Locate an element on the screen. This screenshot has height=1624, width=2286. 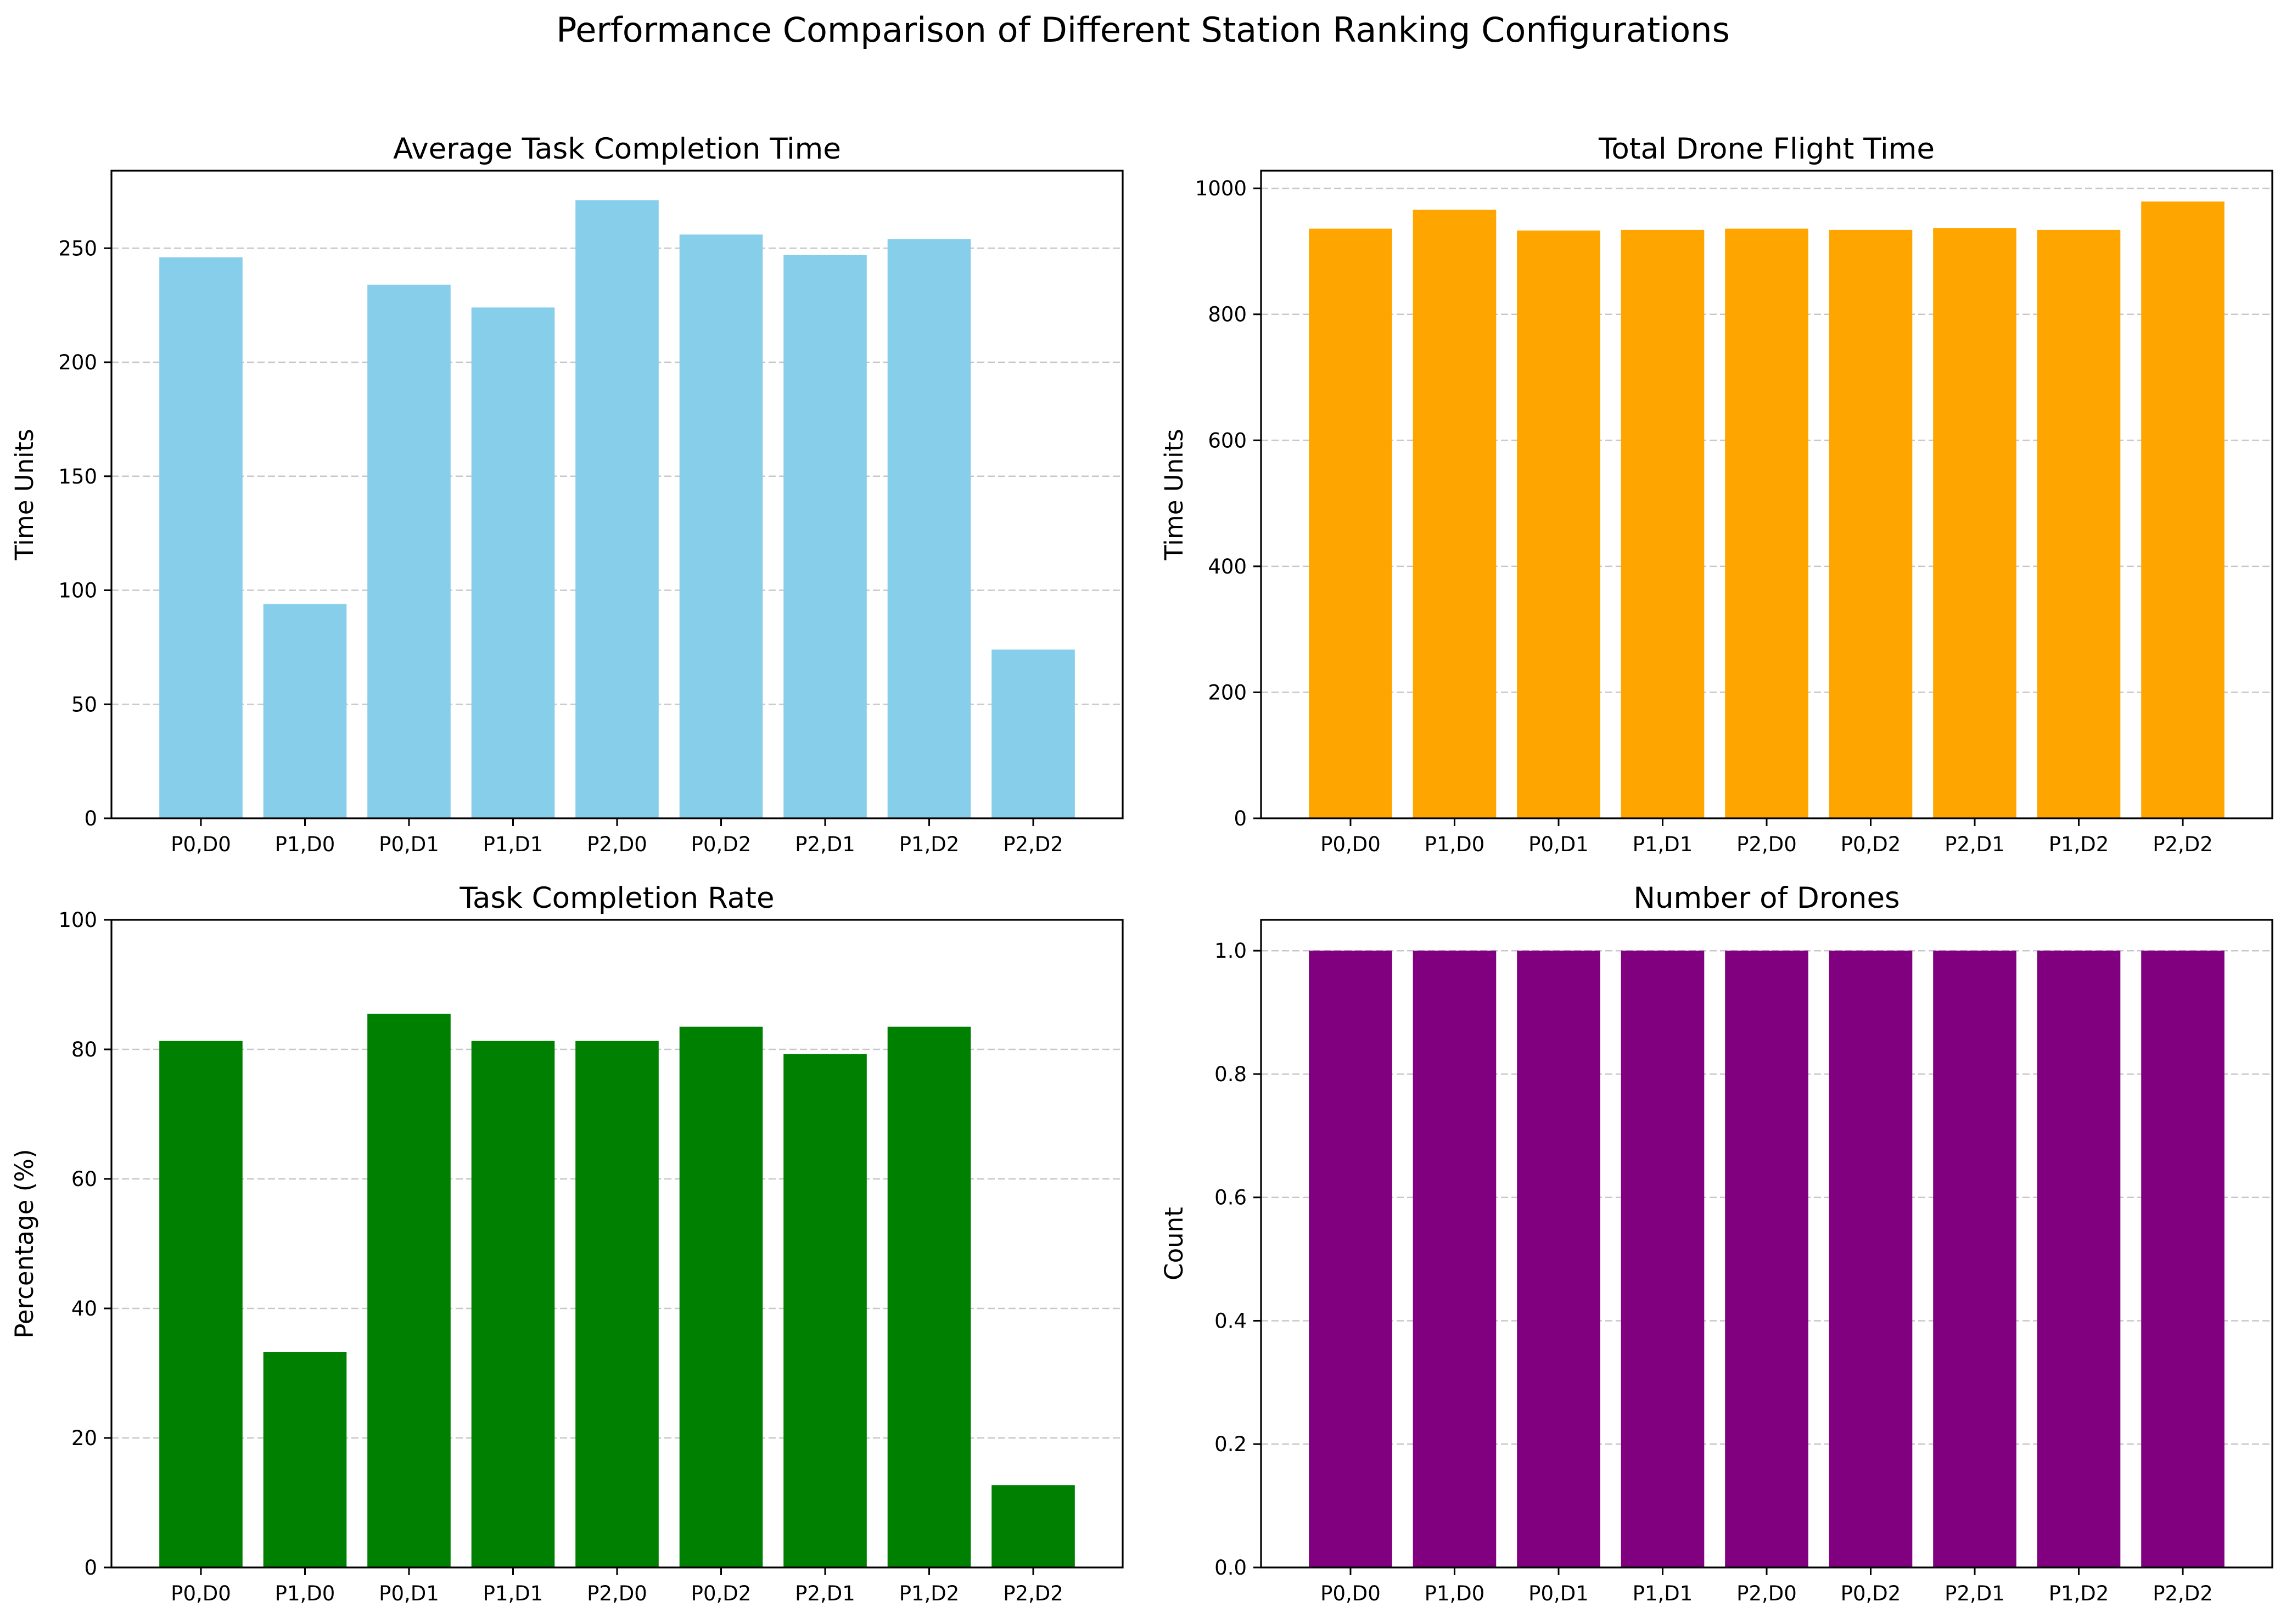
y-tick-label: 0.2 is located at coordinates (1230, 1444).